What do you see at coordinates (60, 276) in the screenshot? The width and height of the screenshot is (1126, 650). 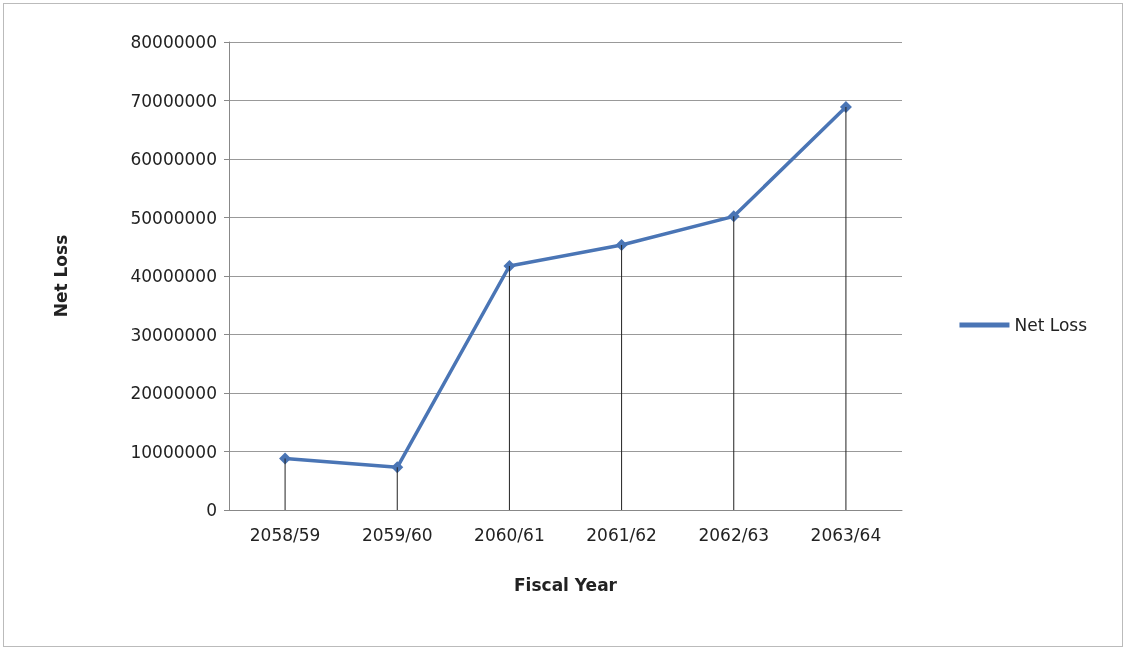 I see `y-axis-title: Net Loss` at bounding box center [60, 276].